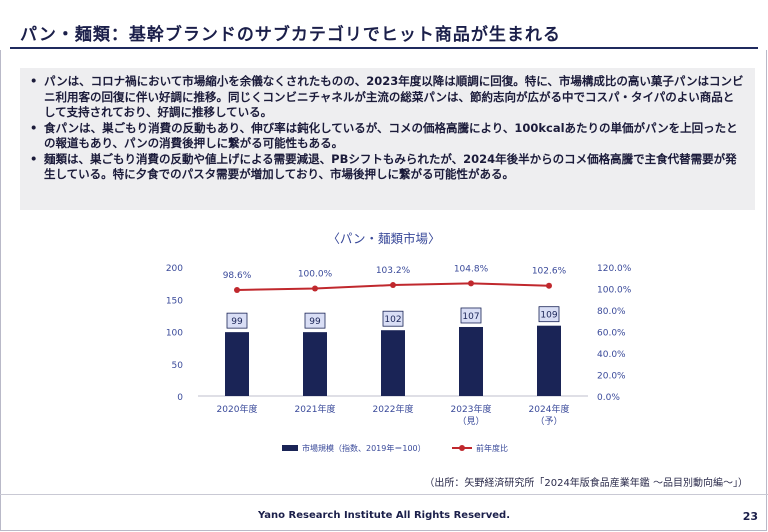  What do you see at coordinates (611, 355) in the screenshot?
I see `y-right-tick-label: 40.0%` at bounding box center [611, 355].